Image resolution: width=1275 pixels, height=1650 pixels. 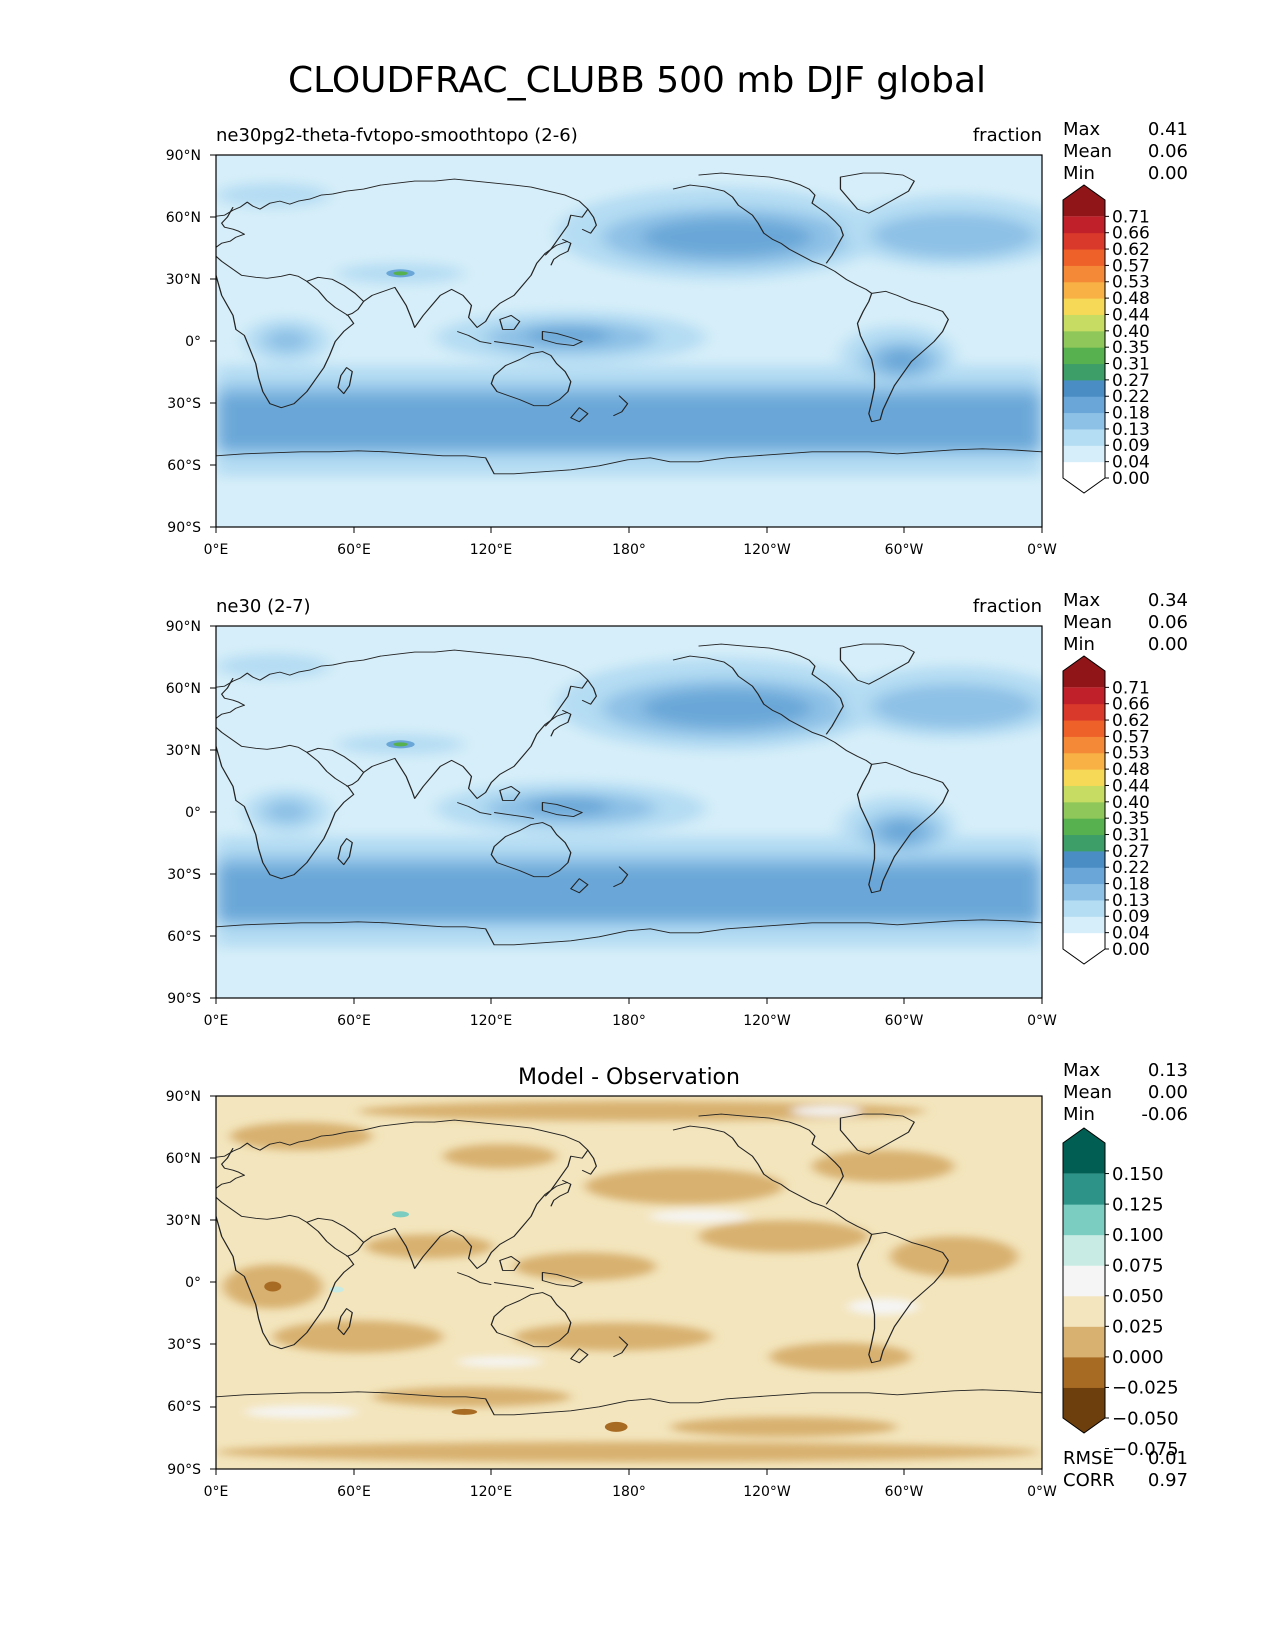 What do you see at coordinates (1168, 151) in the screenshot?
I see `stat-value: 0.06` at bounding box center [1168, 151].